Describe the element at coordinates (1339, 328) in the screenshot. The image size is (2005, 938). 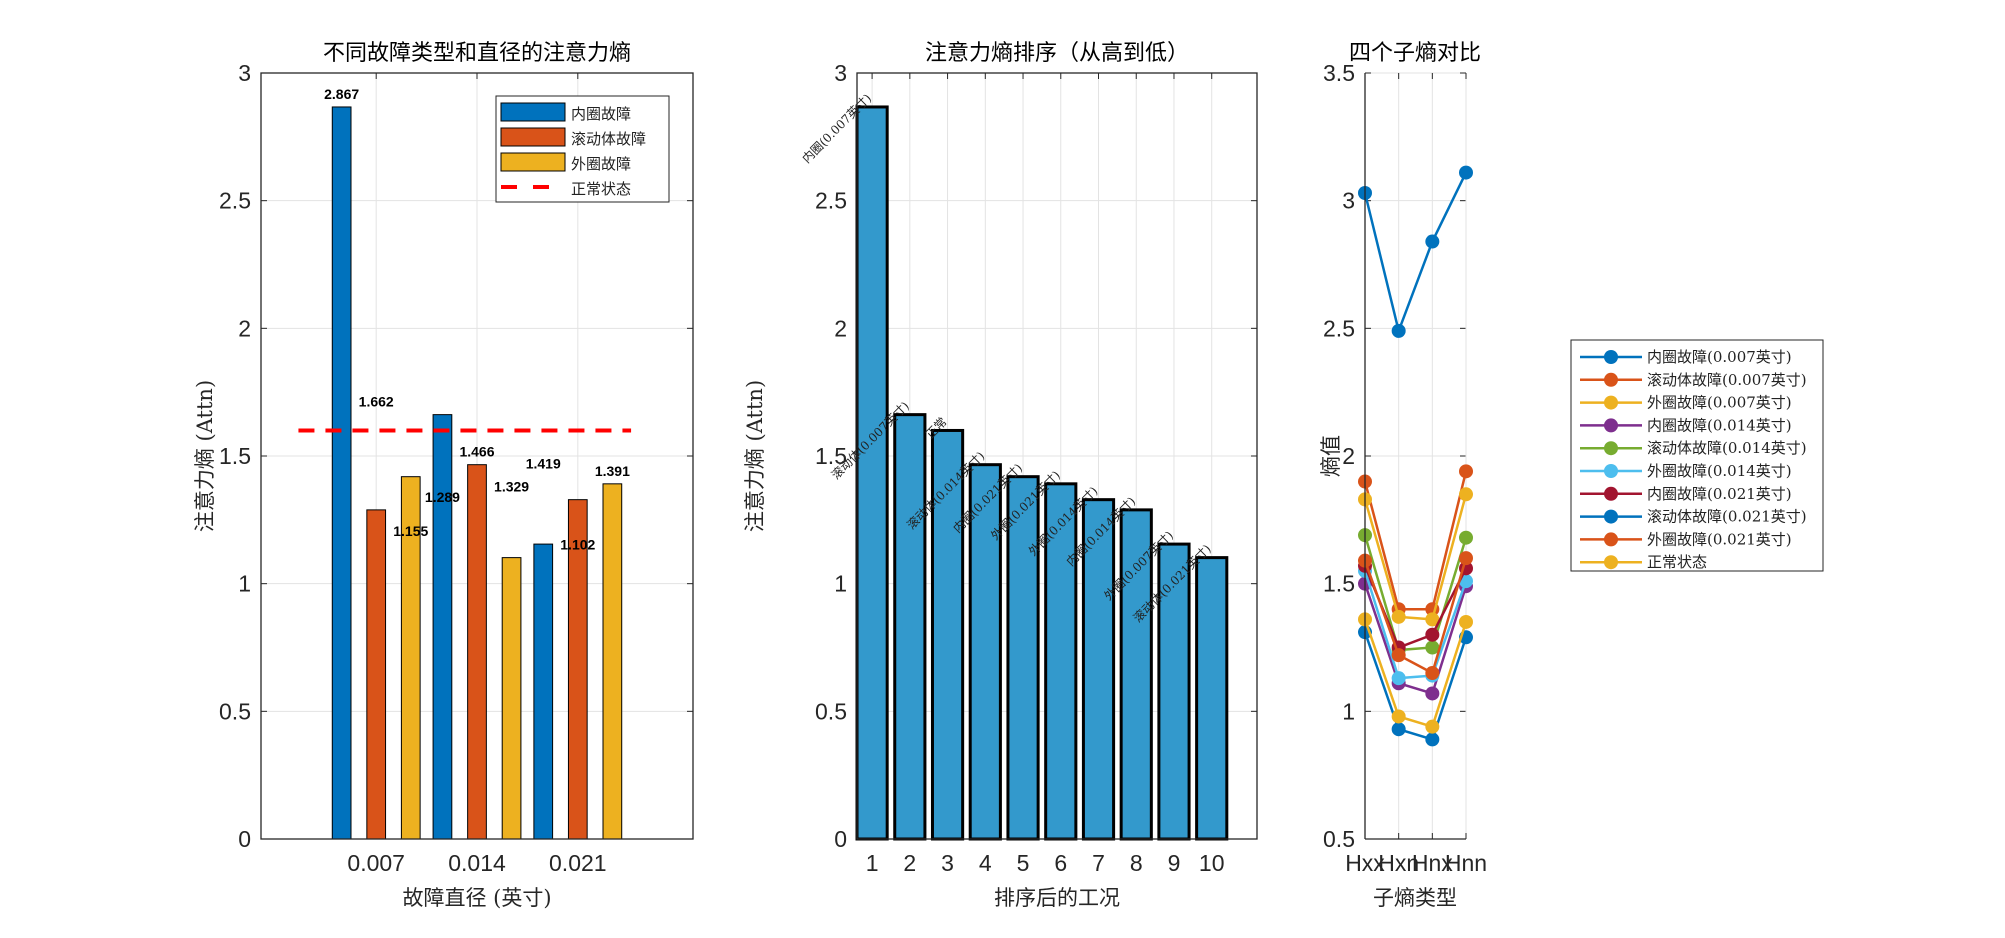
I see `chart3-ytick-label: 2.5` at that location.